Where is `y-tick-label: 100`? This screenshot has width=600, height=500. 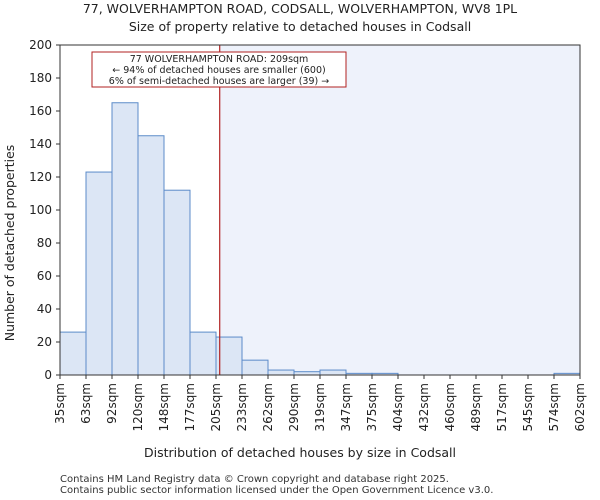
y-tick-label: 100 is located at coordinates (40, 210).